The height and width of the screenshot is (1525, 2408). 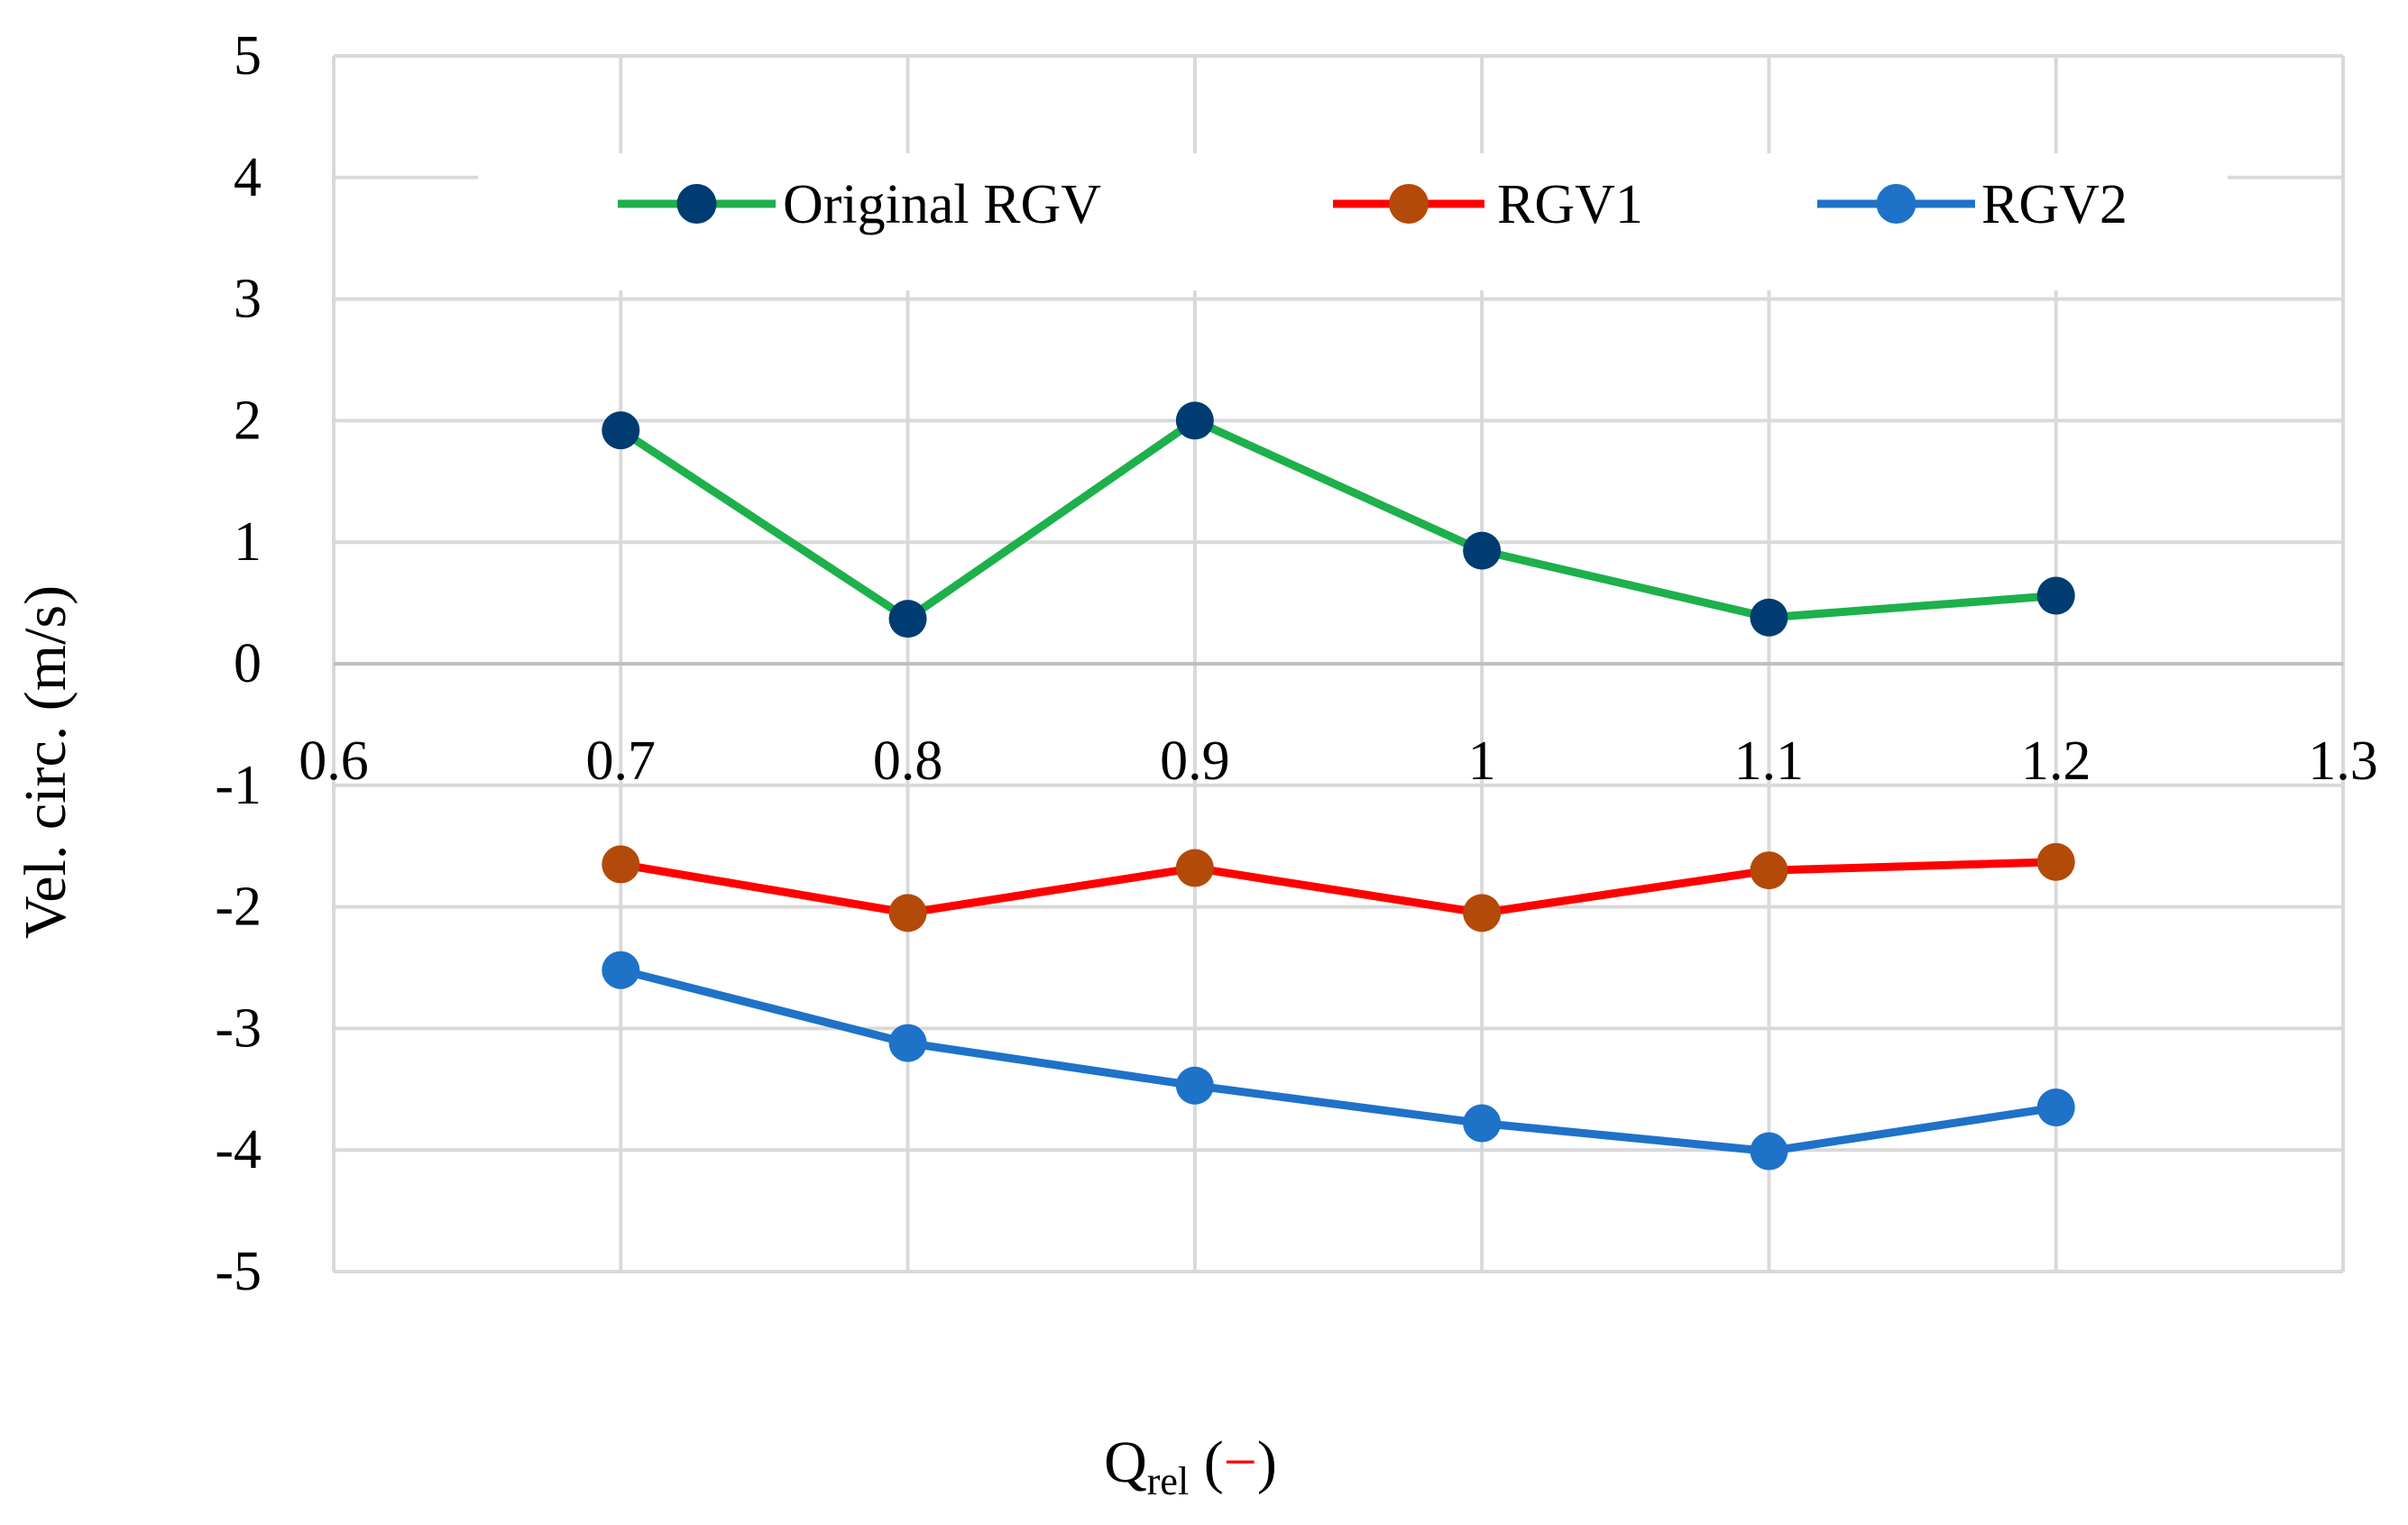 What do you see at coordinates (1195, 761) in the screenshot?
I see `x-tick-label-3: 0.9` at bounding box center [1195, 761].